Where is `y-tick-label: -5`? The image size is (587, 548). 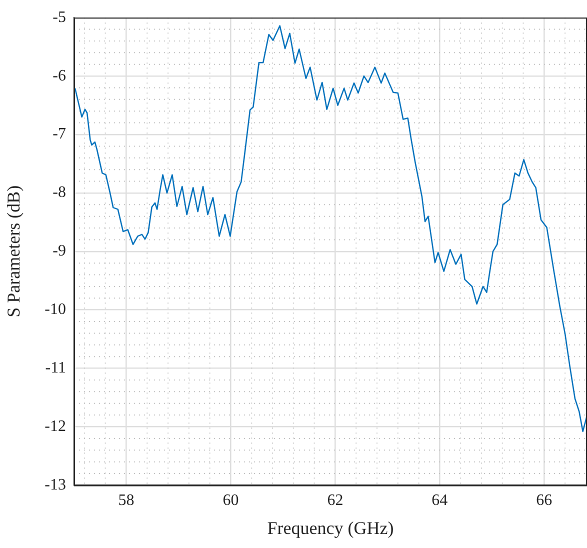
y-tick-label: -5 is located at coordinates (59, 17).